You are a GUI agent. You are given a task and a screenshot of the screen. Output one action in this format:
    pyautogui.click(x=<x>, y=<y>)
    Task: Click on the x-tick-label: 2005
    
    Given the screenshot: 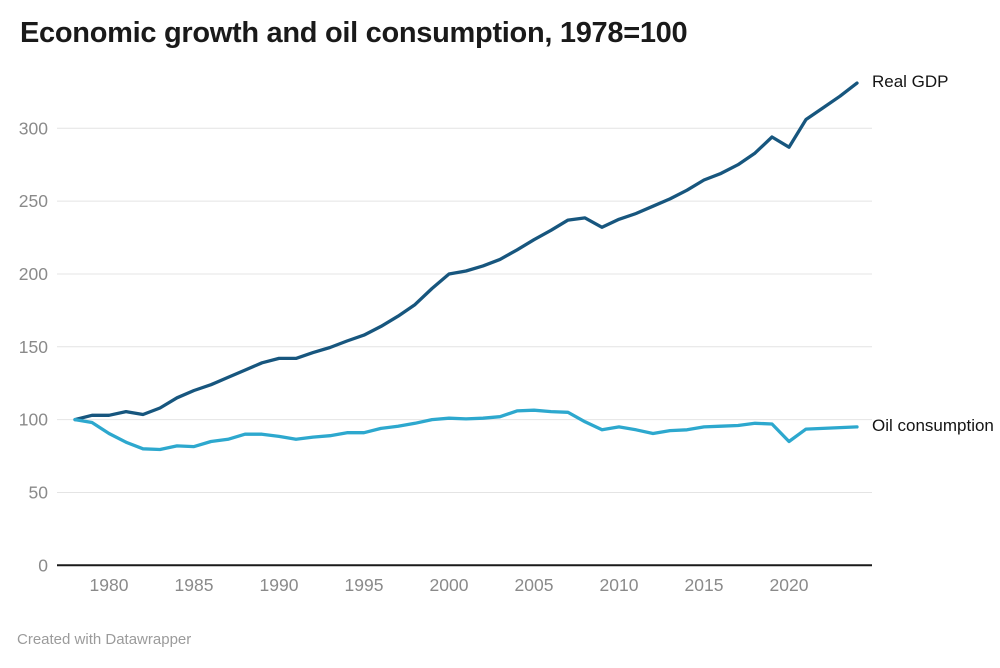 What is the action you would take?
    pyautogui.click(x=534, y=585)
    